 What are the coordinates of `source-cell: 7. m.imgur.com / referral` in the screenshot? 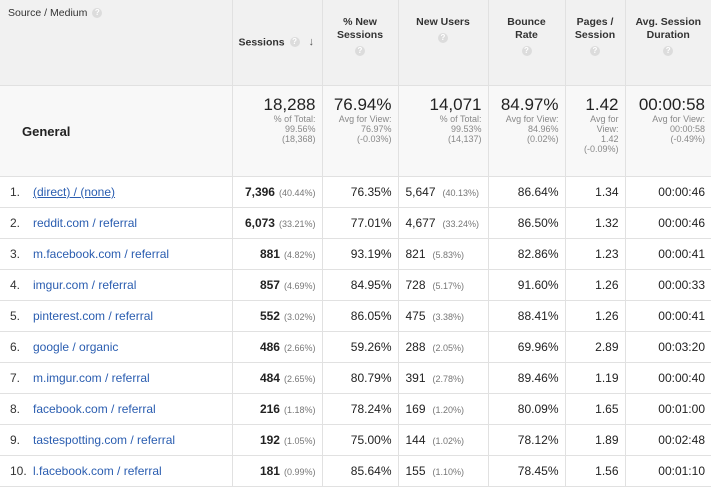 It's located at (116, 378).